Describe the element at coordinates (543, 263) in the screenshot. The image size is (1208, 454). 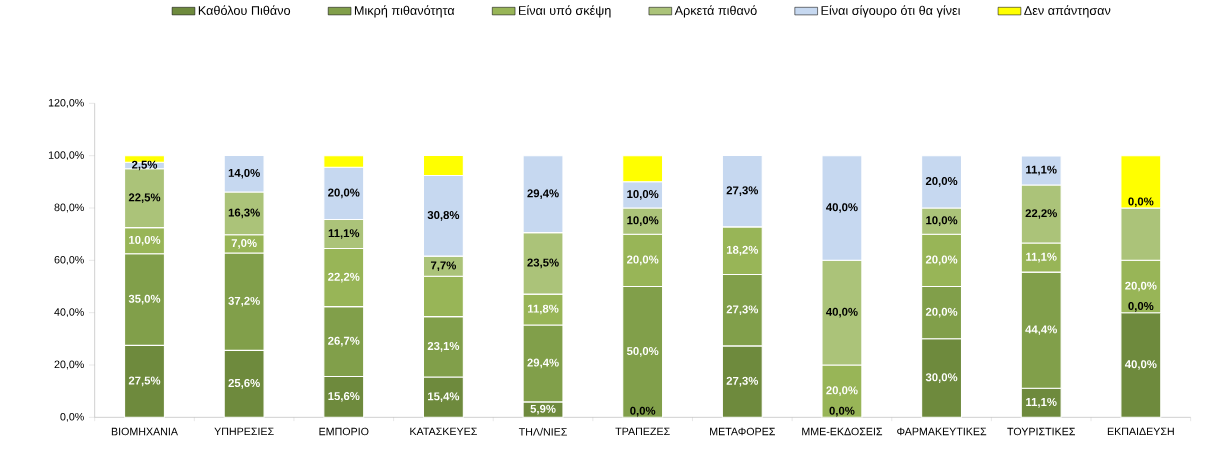
I see `data-label: 23,5%` at that location.